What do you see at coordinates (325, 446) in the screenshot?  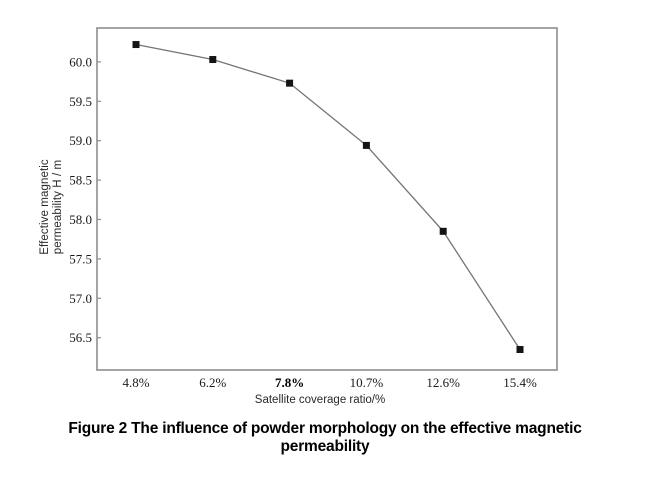 I see `caption-line-2: permeability` at bounding box center [325, 446].